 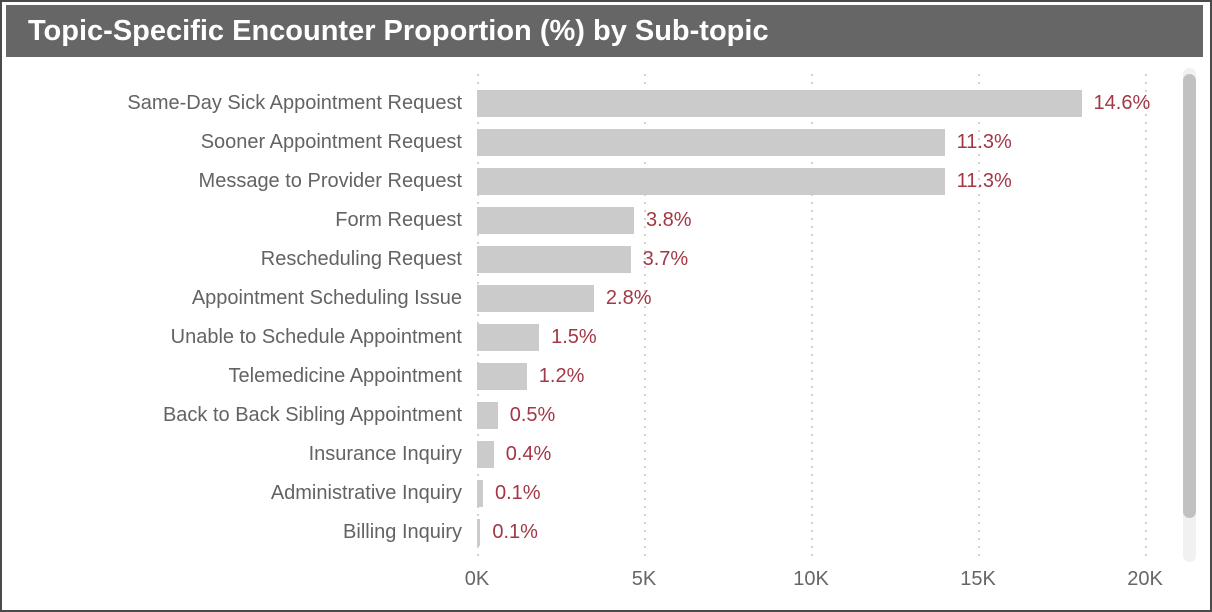 What do you see at coordinates (345, 376) in the screenshot?
I see `category-label: Telemedicine Appointment` at bounding box center [345, 376].